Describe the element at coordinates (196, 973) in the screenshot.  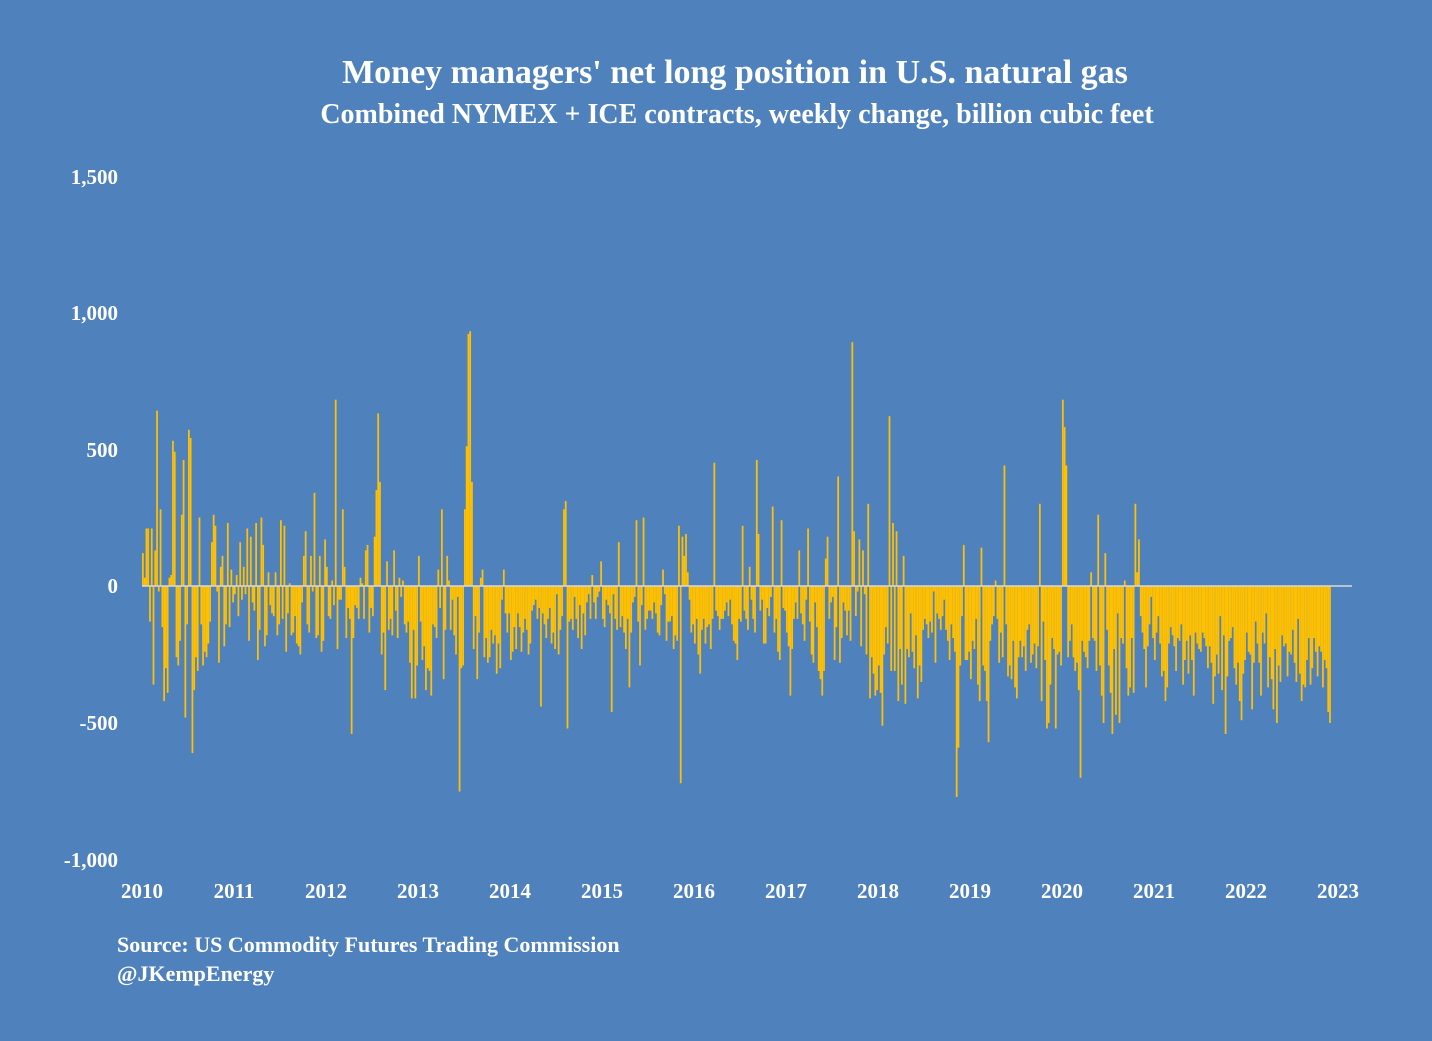
I see `author-handle: @JKempEnergy` at that location.